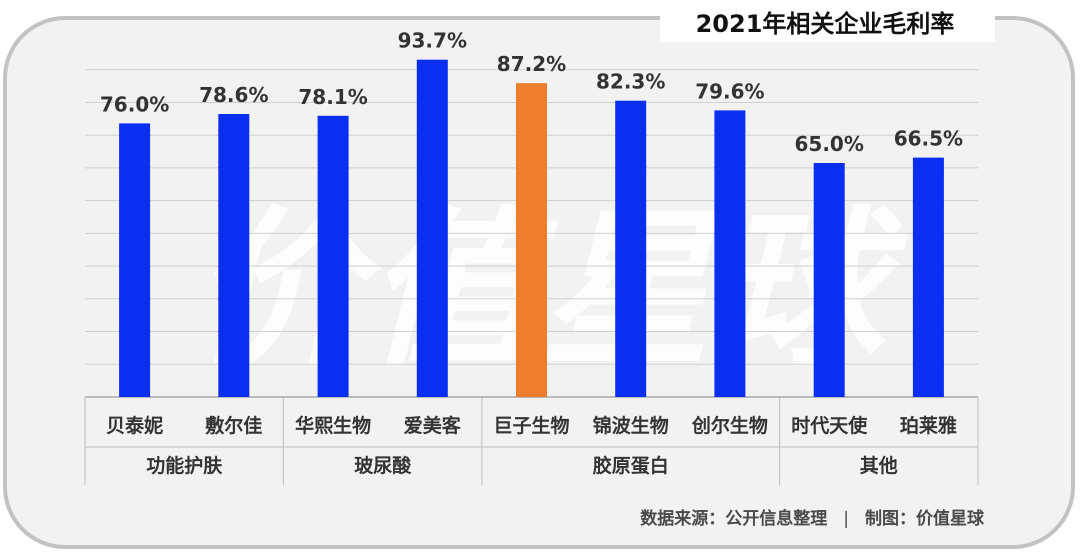 The image size is (1080, 555). Describe the element at coordinates (928, 425) in the screenshot. I see `category-label: 珀莱雅` at that location.